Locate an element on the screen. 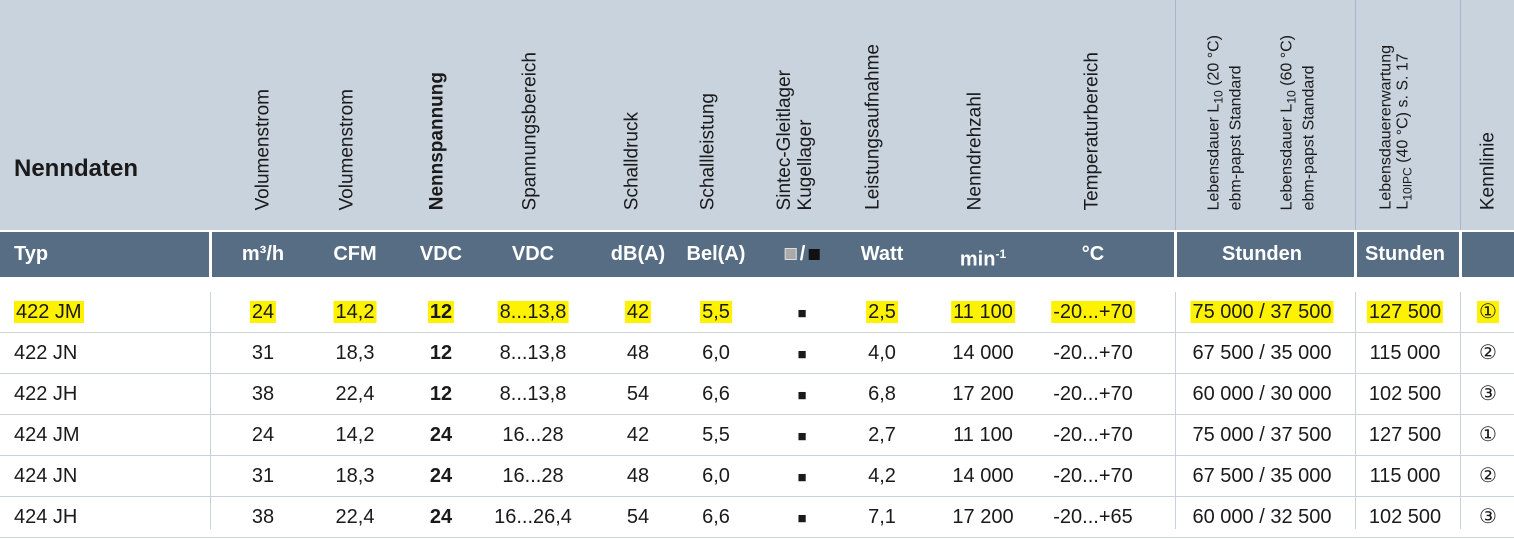  cell-text: 38 is located at coordinates (263, 394).